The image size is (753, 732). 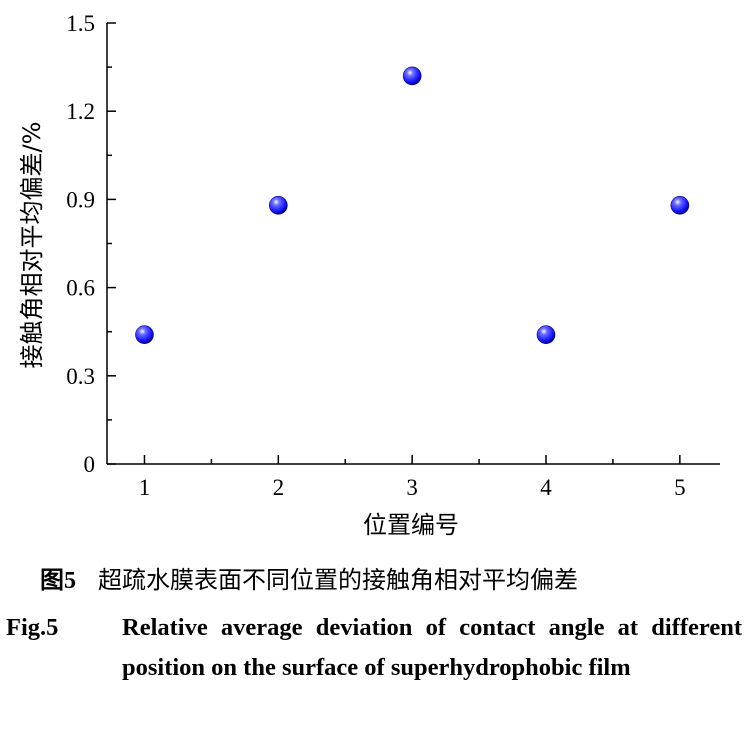 I want to click on caption-text-cn: 超疏水膜表面不同位置的接触角相对平均偏差, so click(x=338, y=580).